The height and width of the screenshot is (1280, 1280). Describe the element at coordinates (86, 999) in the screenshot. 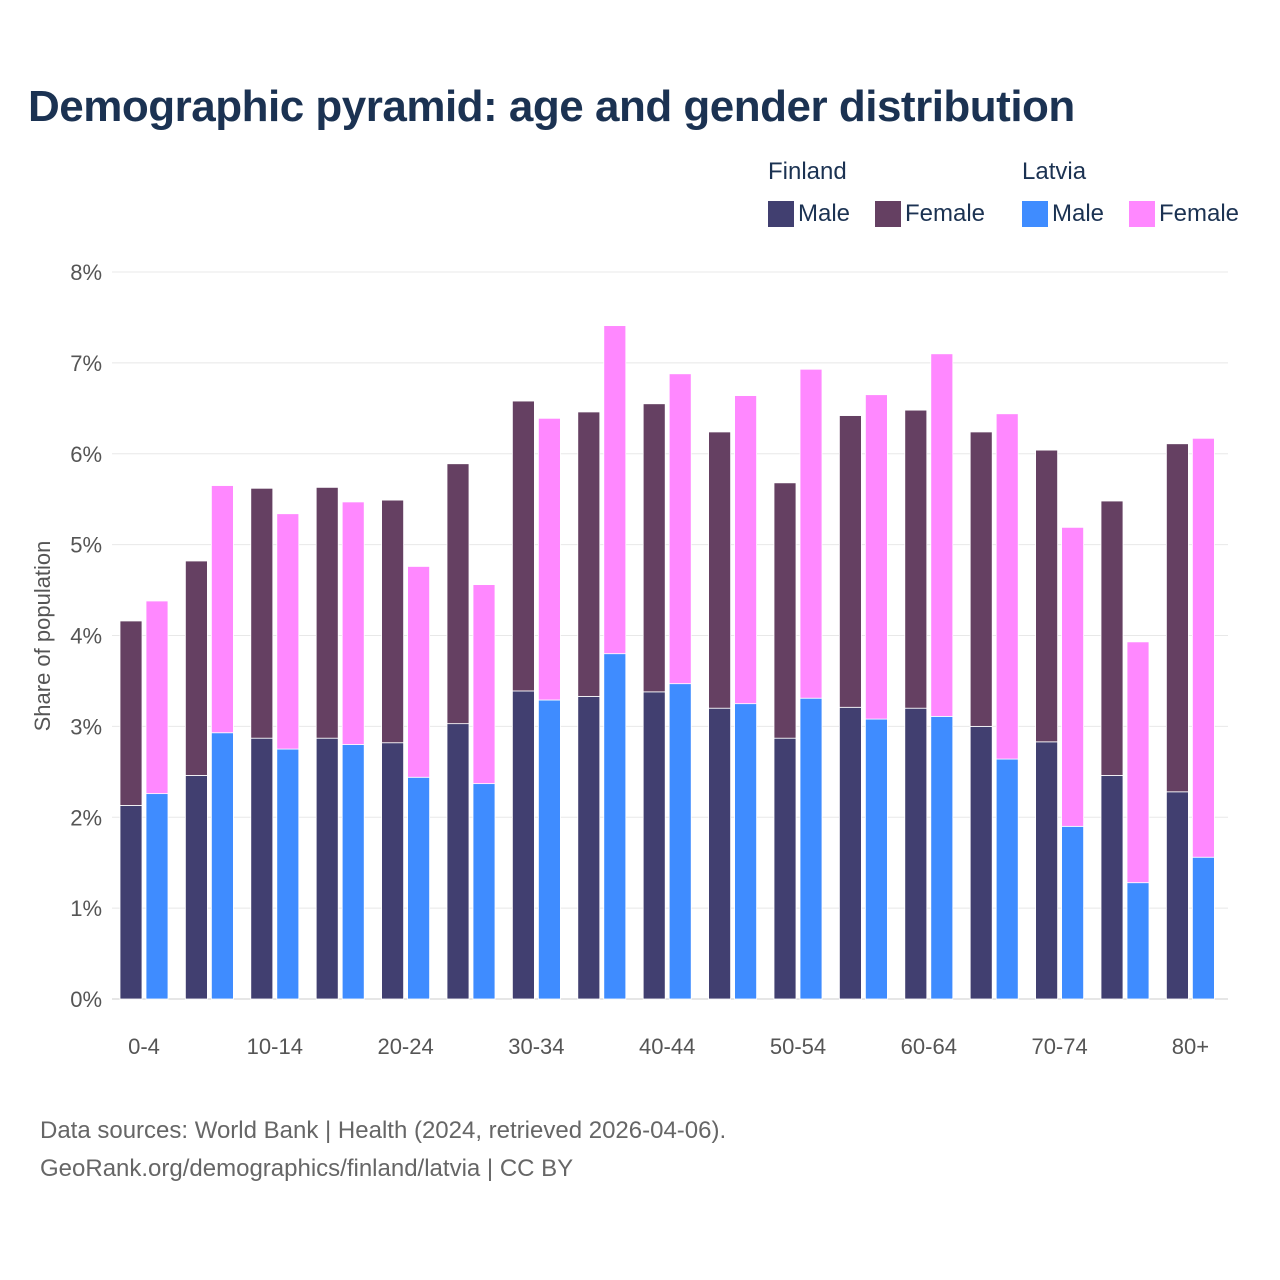

I see `y-tick-label: 0%` at that location.